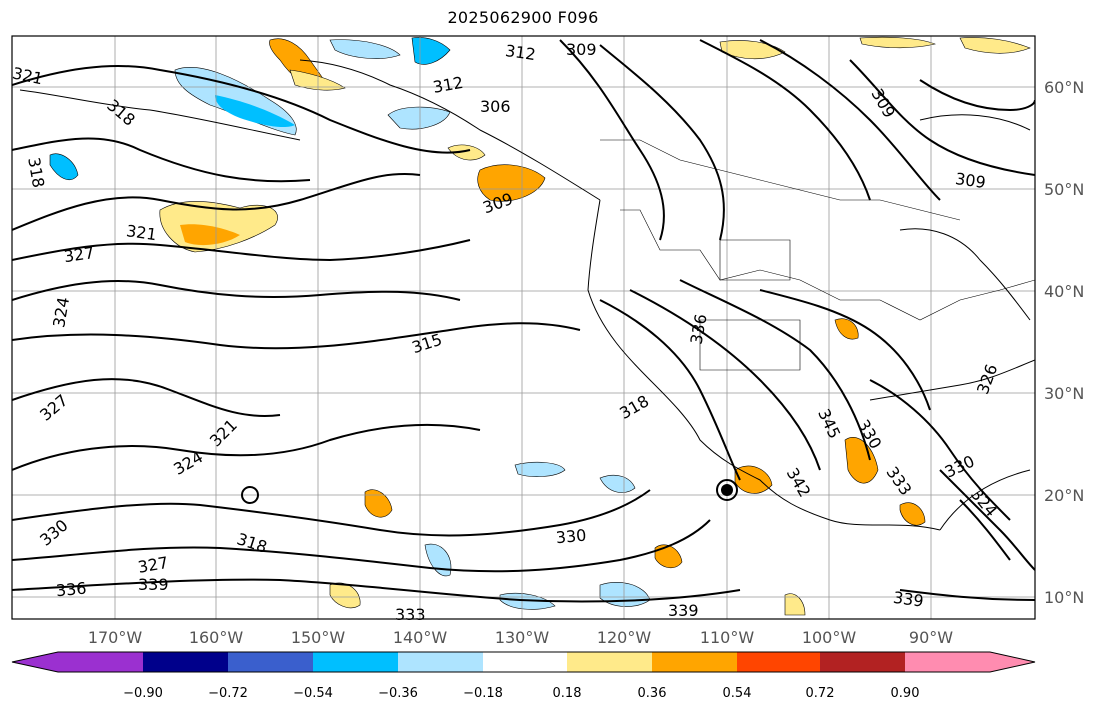  Describe the element at coordinates (567, 693) in the screenshot. I see `colorbar-tick: 0.18` at that location.